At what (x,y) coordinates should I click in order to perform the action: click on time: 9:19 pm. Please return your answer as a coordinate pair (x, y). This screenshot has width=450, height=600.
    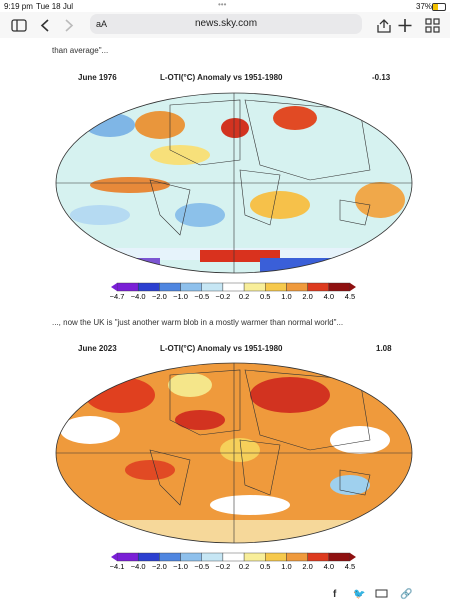
    Looking at the image, I should click on (18, 6).